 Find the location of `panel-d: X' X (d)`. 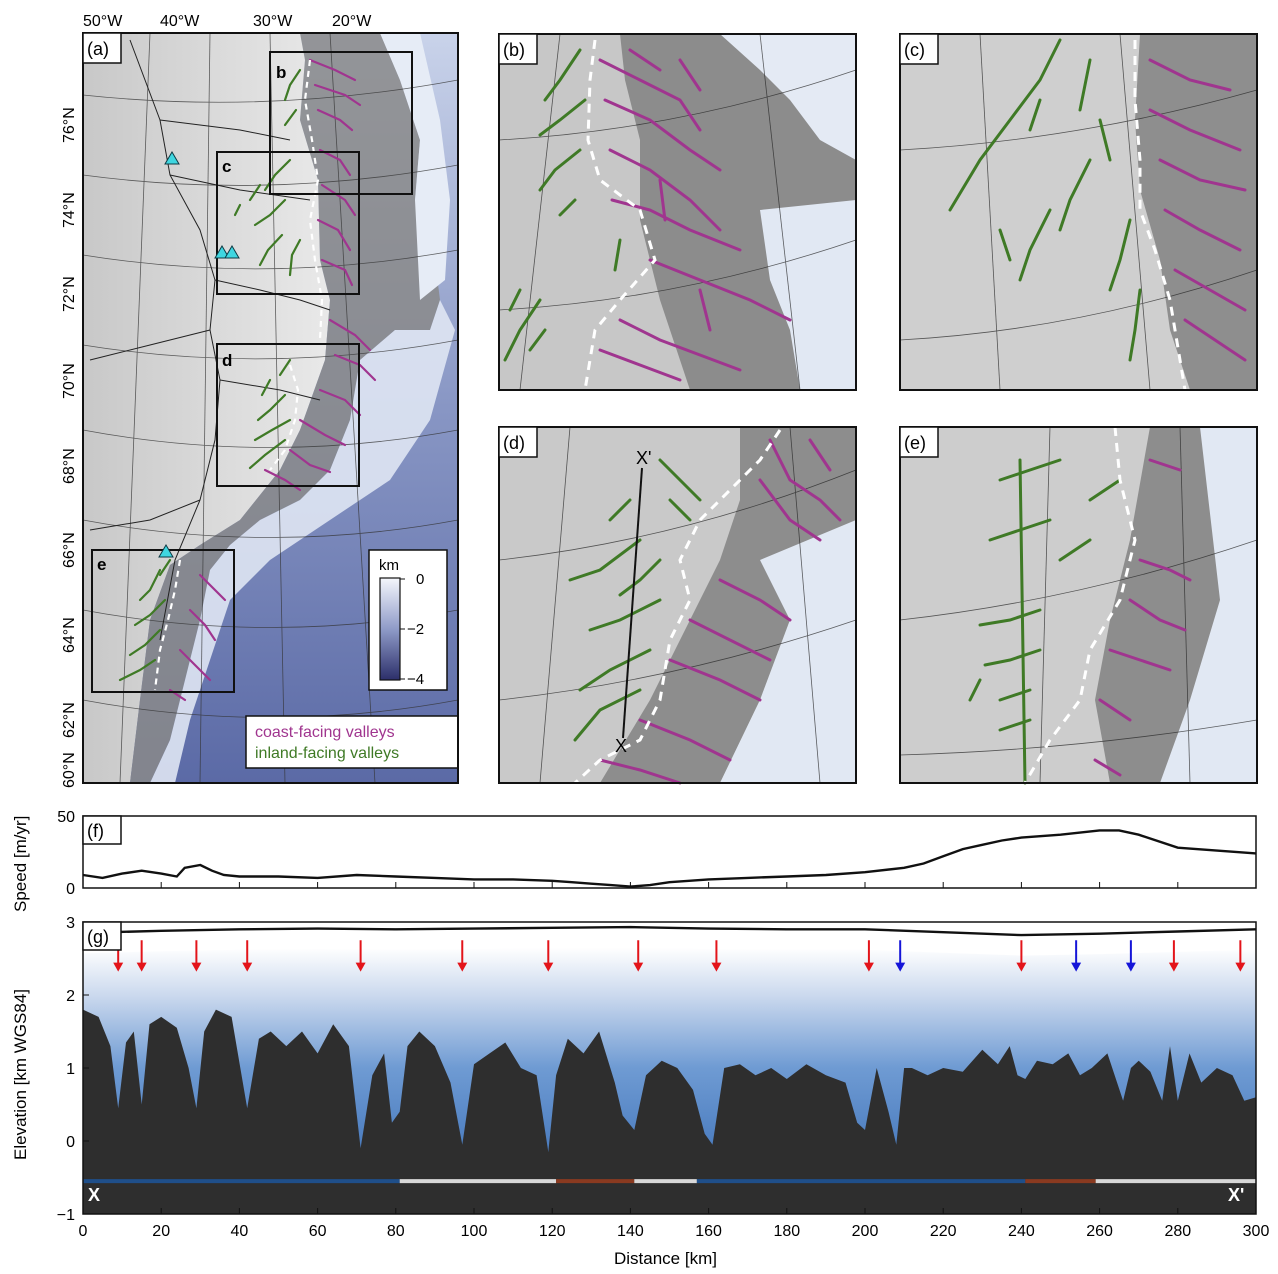

panel-d: X' X (d) is located at coordinates (677, 605).